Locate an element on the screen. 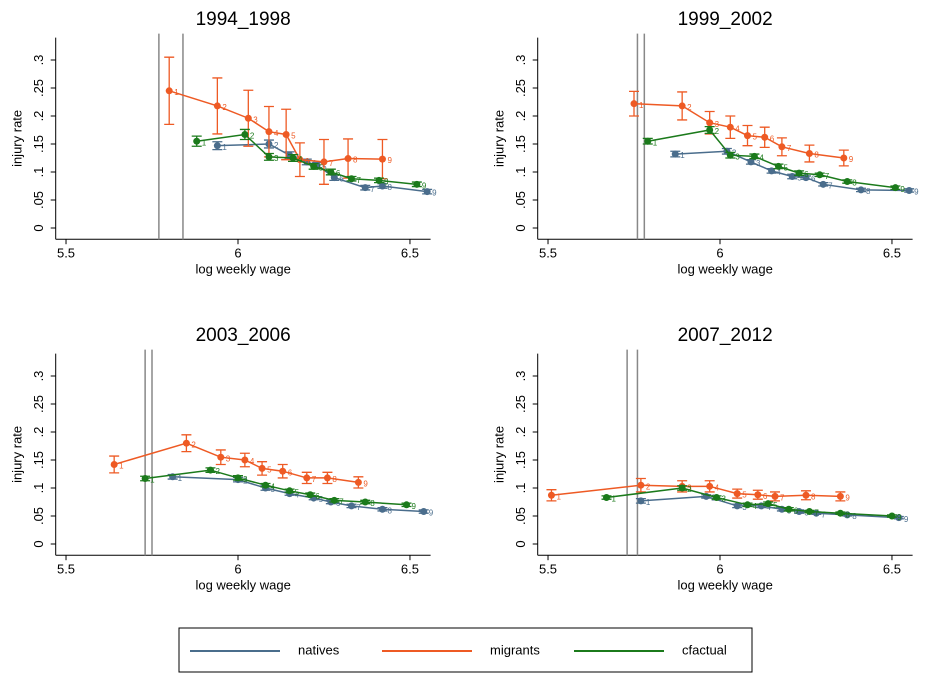 The image size is (929, 675). panel-title: 1994_1998 is located at coordinates (243, 19).